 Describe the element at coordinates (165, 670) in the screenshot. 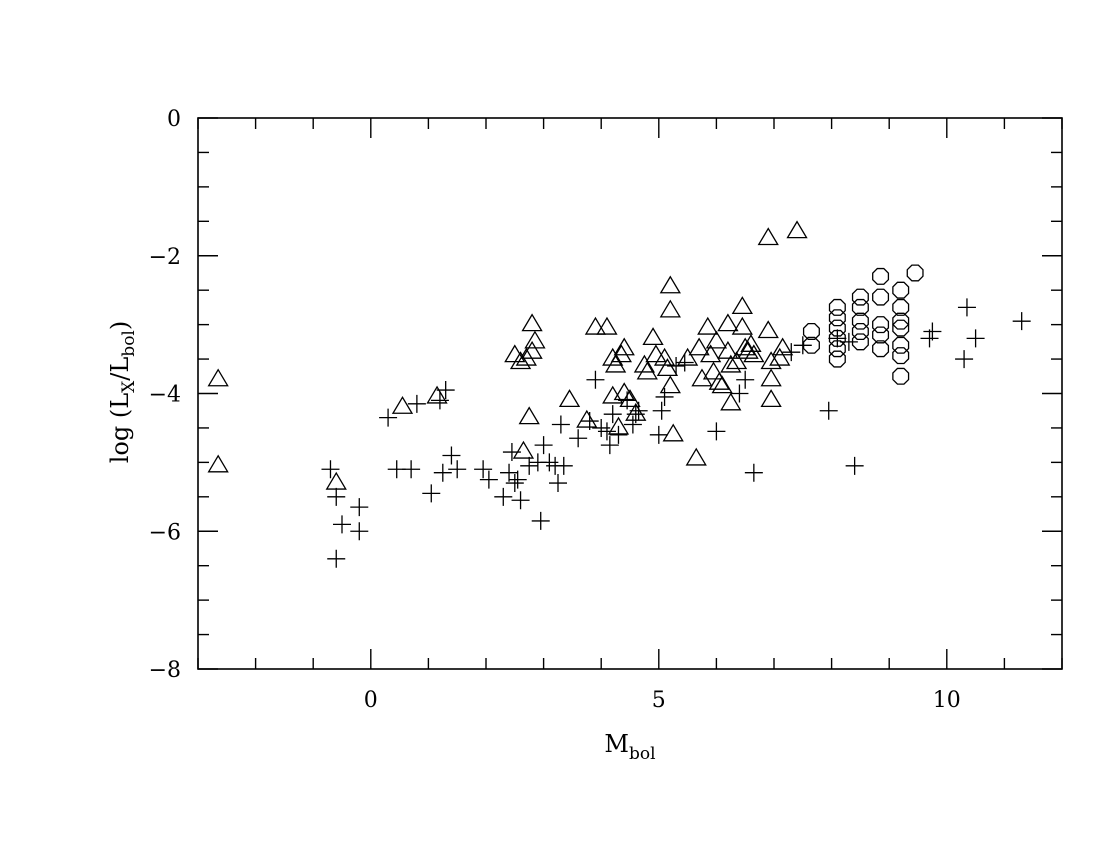

I see `y-tick-label: −8` at that location.